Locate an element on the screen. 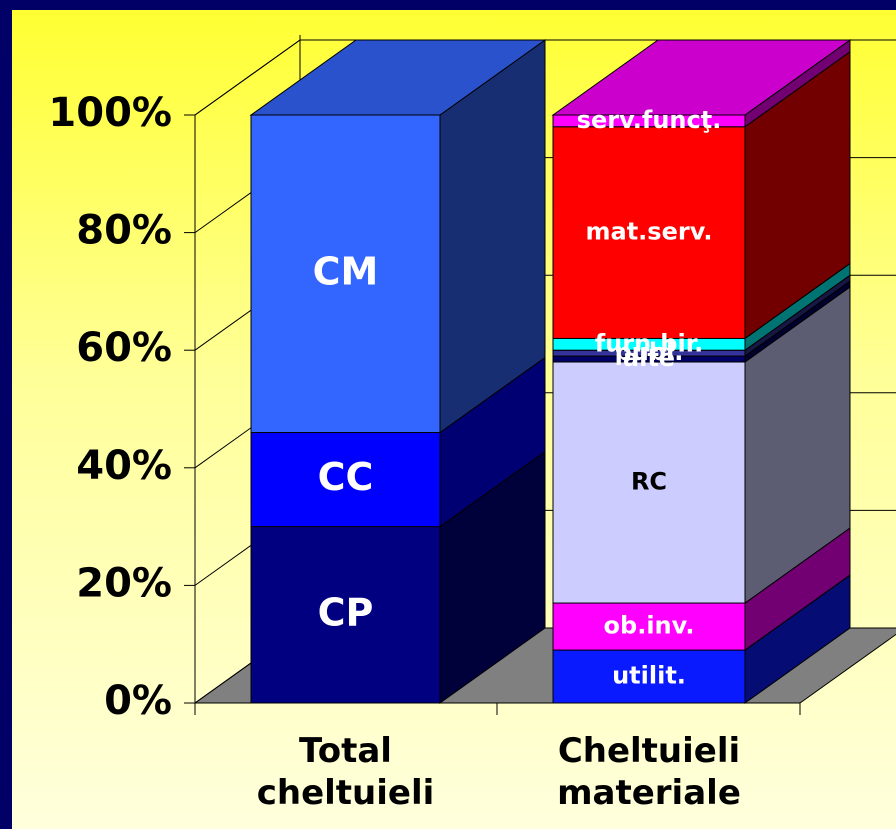 The height and width of the screenshot is (829, 896). data-label: furn.bir. is located at coordinates (649, 343).